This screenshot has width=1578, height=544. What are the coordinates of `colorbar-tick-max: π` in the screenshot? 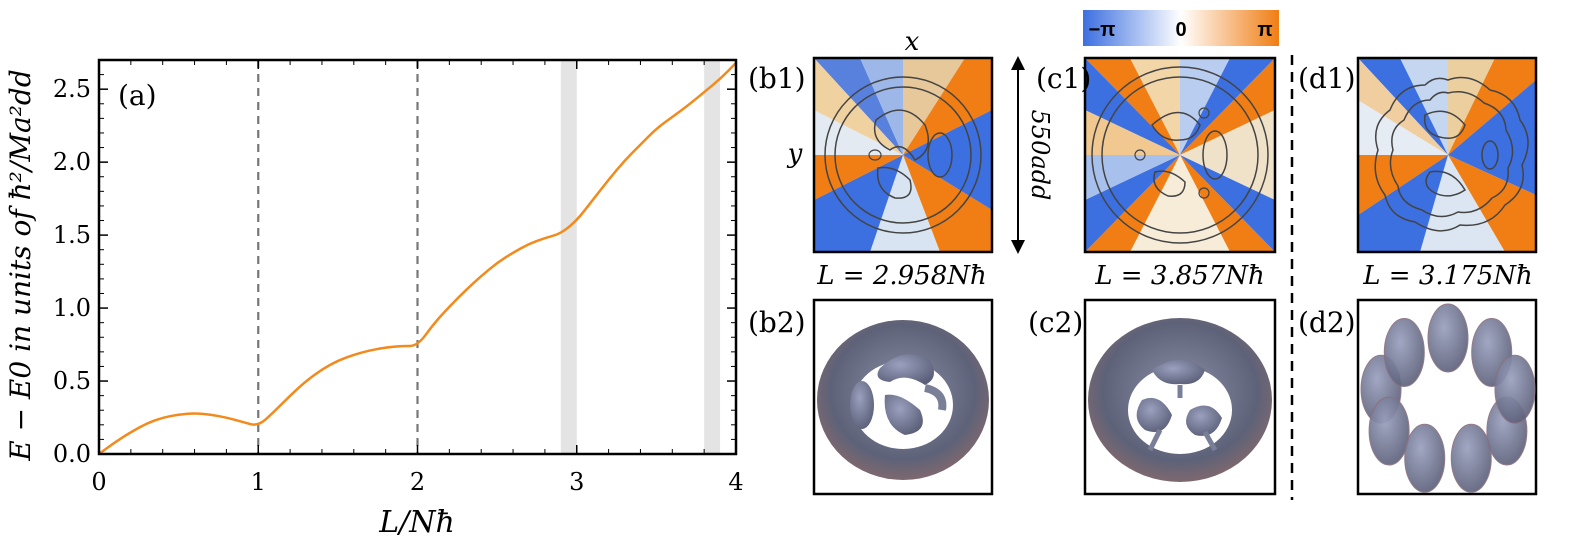 It's located at (1264, 30).